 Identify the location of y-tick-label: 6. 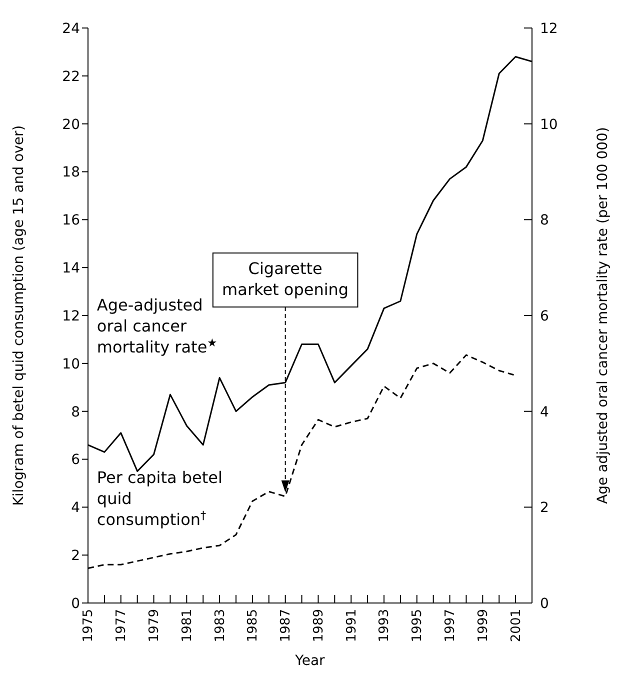
(75, 460).